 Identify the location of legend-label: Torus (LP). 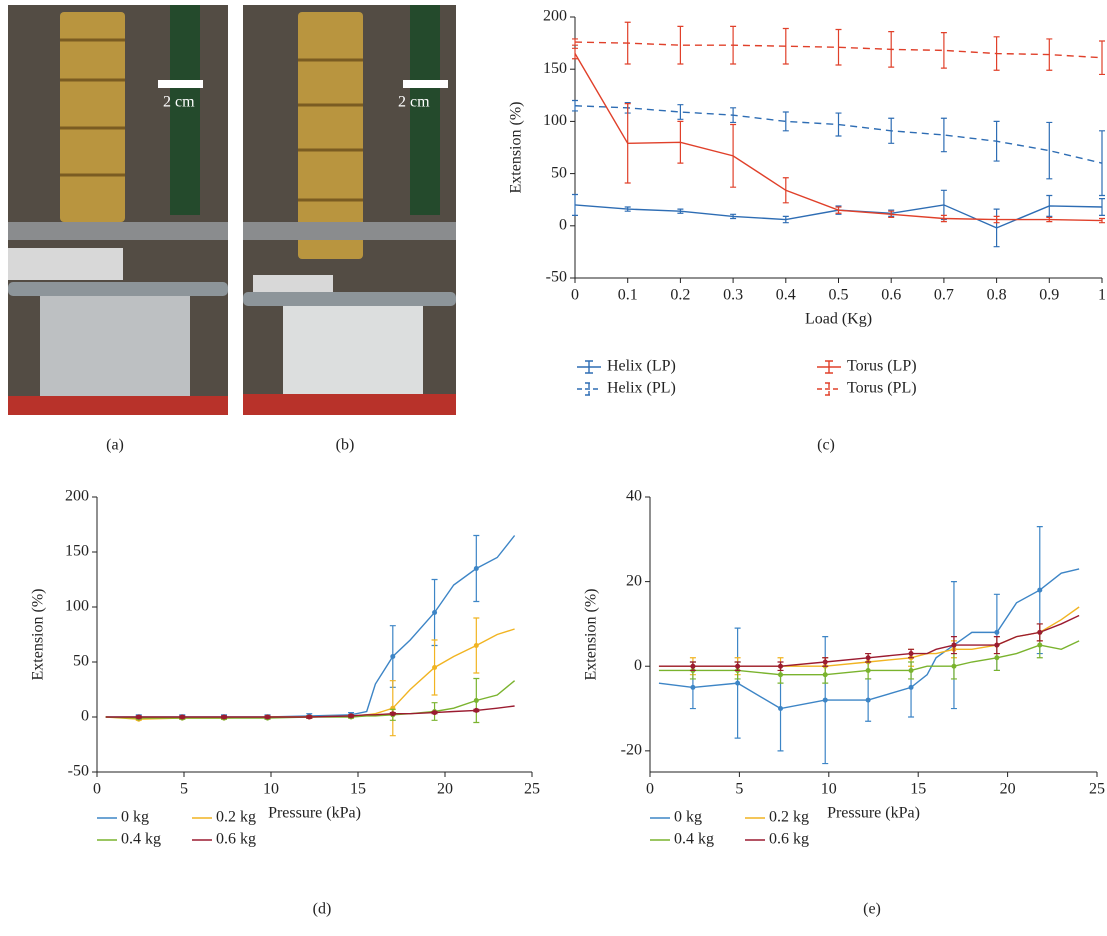
(882, 366).